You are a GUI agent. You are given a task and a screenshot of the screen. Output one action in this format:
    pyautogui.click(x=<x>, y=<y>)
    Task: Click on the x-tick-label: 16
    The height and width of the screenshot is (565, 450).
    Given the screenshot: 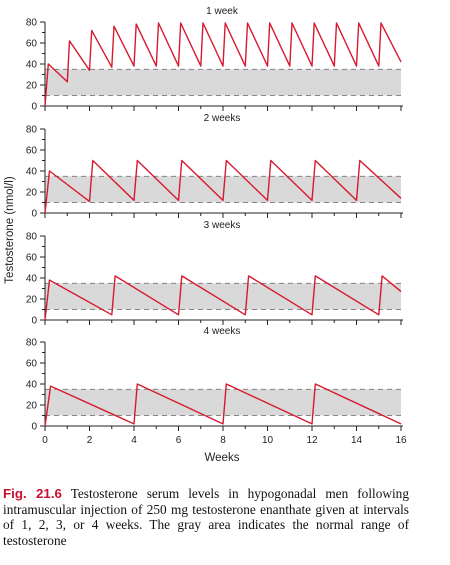 What is the action you would take?
    pyautogui.click(x=401, y=440)
    